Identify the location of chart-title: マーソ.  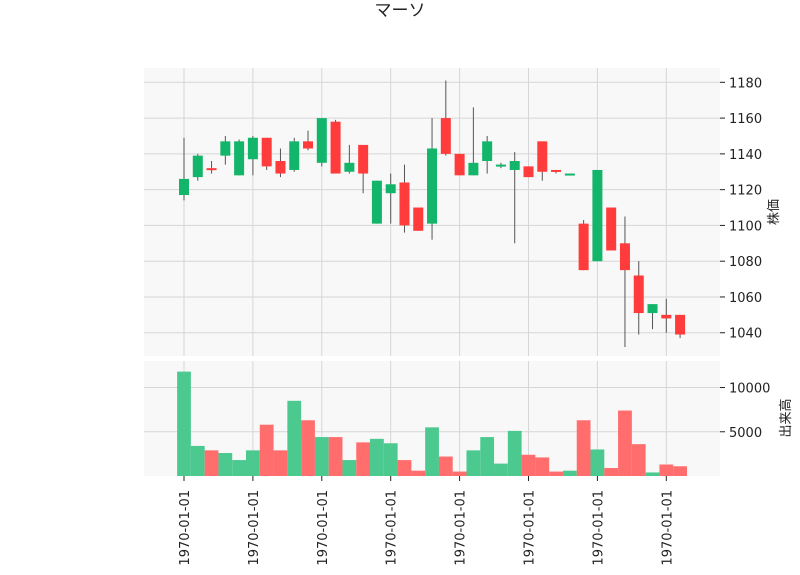
(400, 11).